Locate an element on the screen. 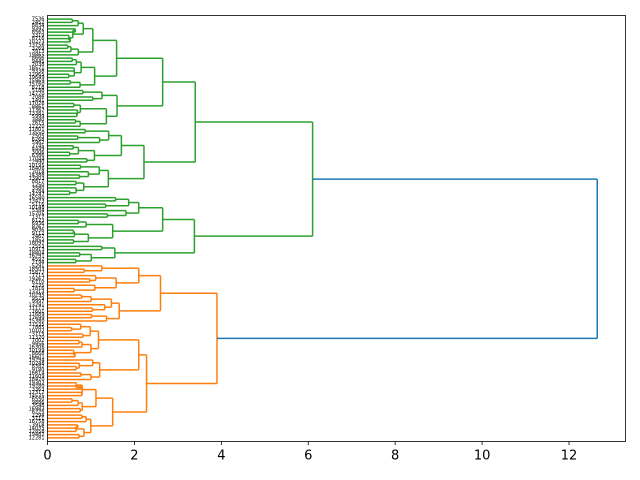 This screenshot has width=640, height=480. leaf-label: 6225 is located at coordinates (38, 413).